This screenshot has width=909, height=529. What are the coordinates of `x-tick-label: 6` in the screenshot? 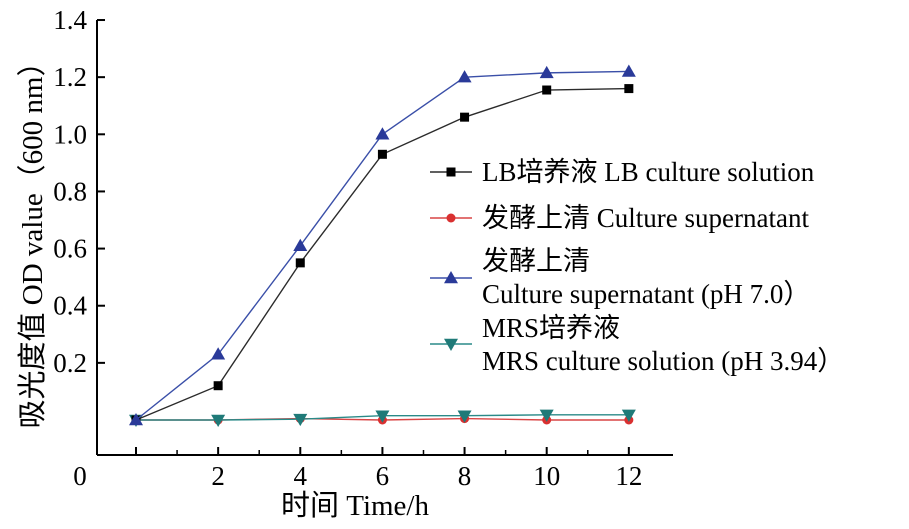 It's located at (383, 476).